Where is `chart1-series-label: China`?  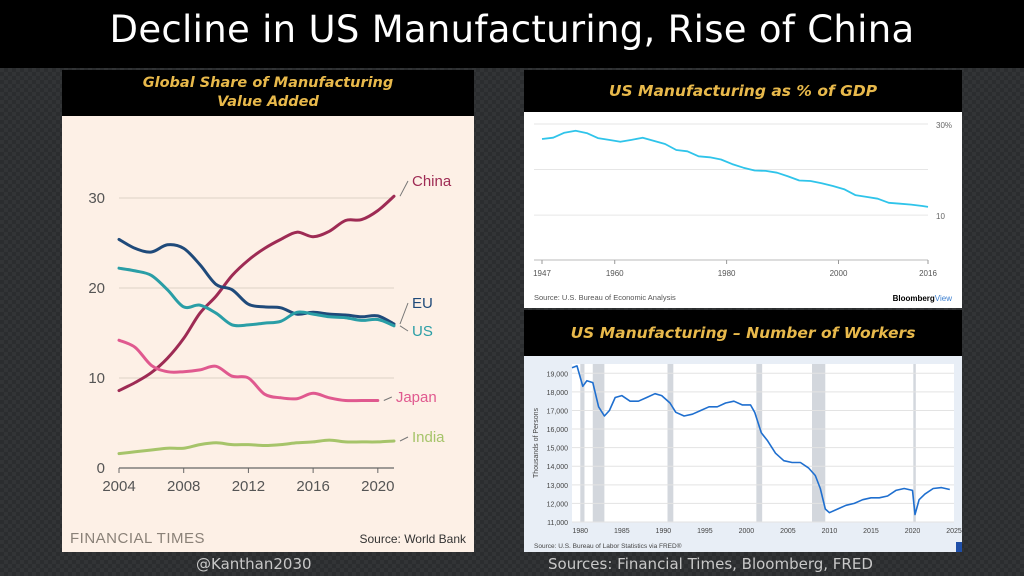 chart1-series-label: China is located at coordinates (432, 181).